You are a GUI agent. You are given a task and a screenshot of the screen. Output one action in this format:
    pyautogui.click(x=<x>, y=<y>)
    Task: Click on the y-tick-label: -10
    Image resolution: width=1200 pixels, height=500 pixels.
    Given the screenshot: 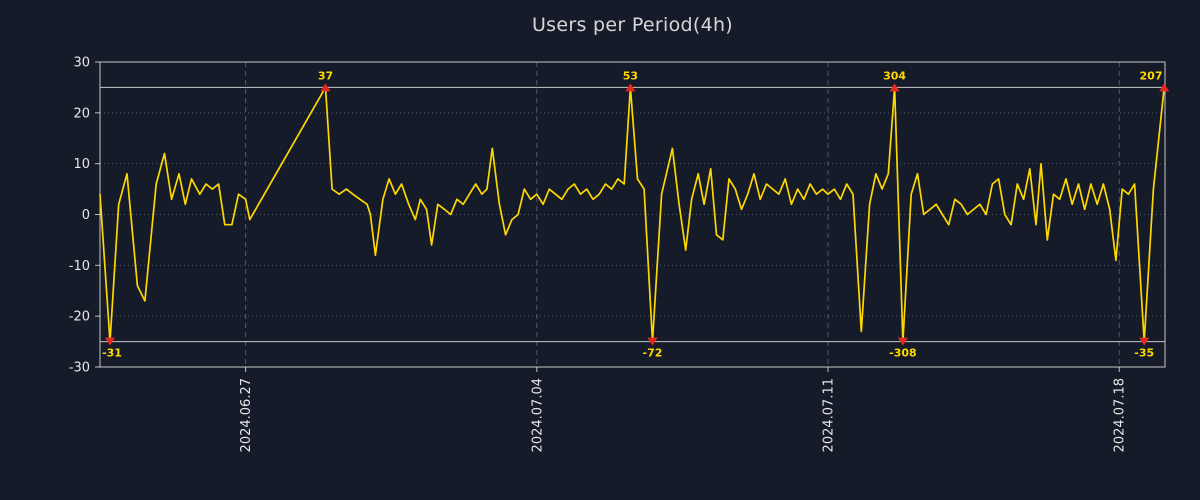 What is the action you would take?
    pyautogui.click(x=79, y=266)
    